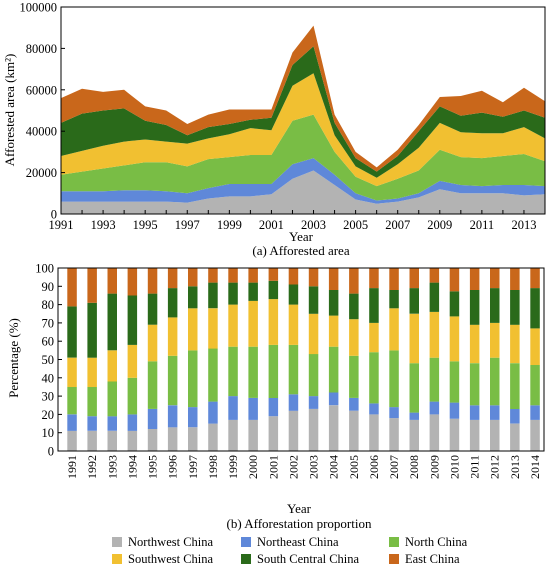 Image resolution: width=548 pixels, height=568 pixels. Describe the element at coordinates (172, 278) in the screenshot. I see `bar-1996-east-china` at that location.